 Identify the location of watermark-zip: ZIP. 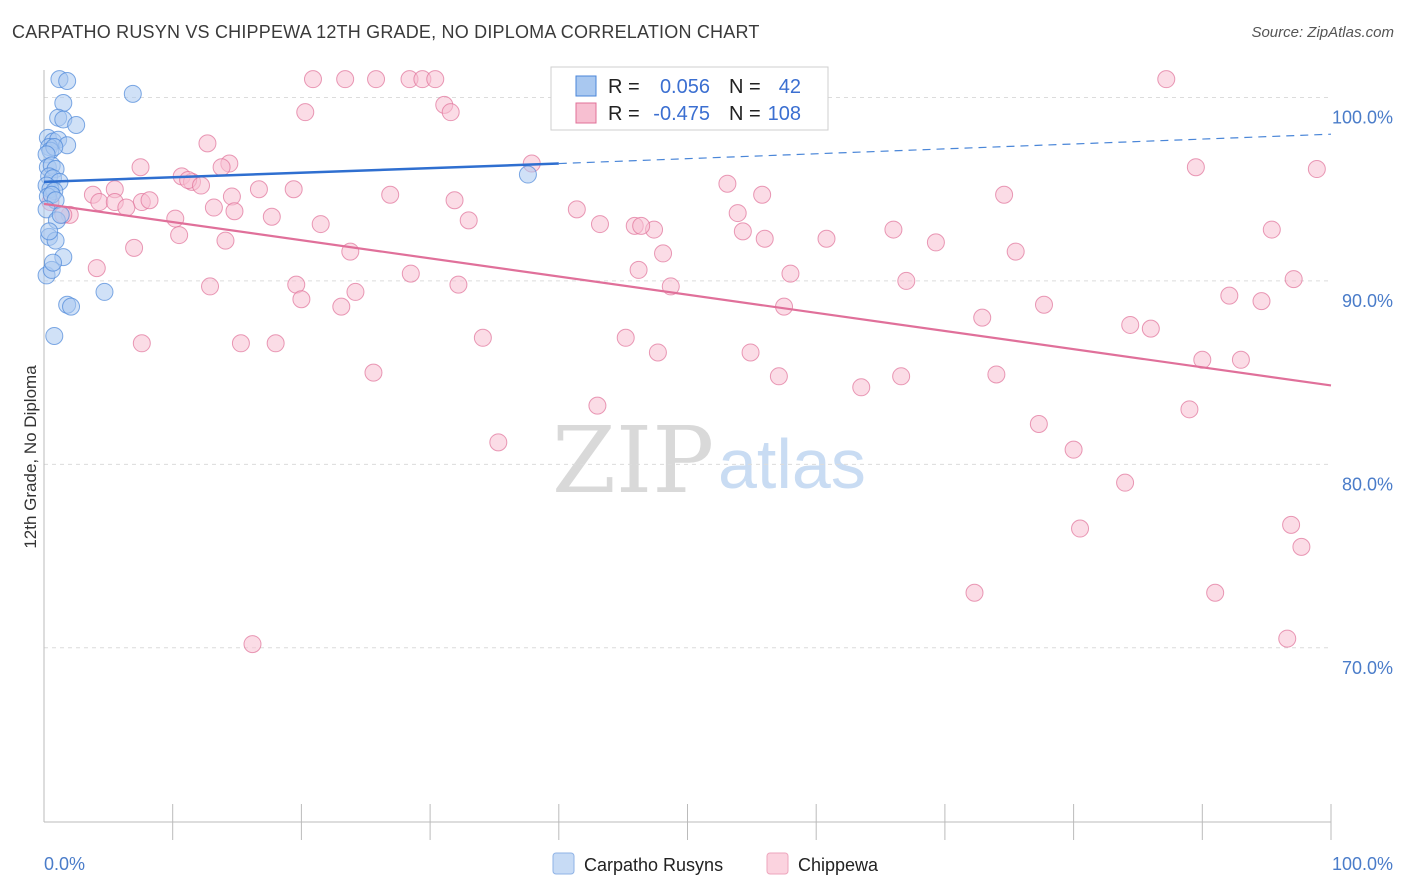
(633, 460).